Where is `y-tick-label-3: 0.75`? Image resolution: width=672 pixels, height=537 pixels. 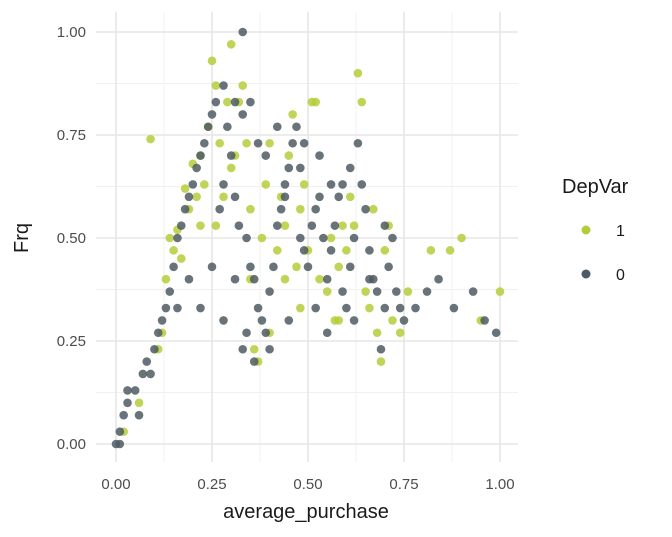 y-tick-label-3: 0.75 is located at coordinates (71, 135).